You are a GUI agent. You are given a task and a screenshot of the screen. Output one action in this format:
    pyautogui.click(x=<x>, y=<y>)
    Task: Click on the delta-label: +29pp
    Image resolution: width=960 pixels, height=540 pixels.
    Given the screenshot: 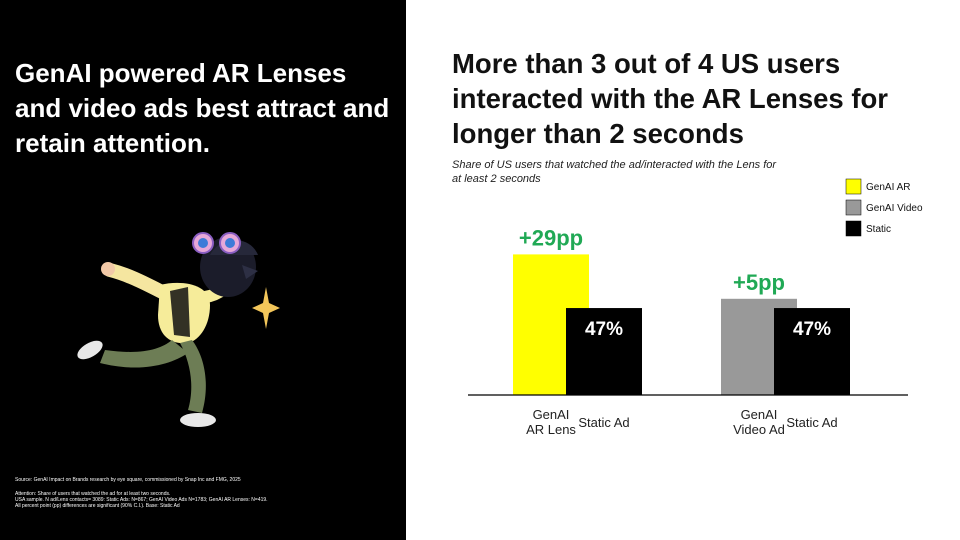 What is the action you would take?
    pyautogui.click(x=551, y=237)
    